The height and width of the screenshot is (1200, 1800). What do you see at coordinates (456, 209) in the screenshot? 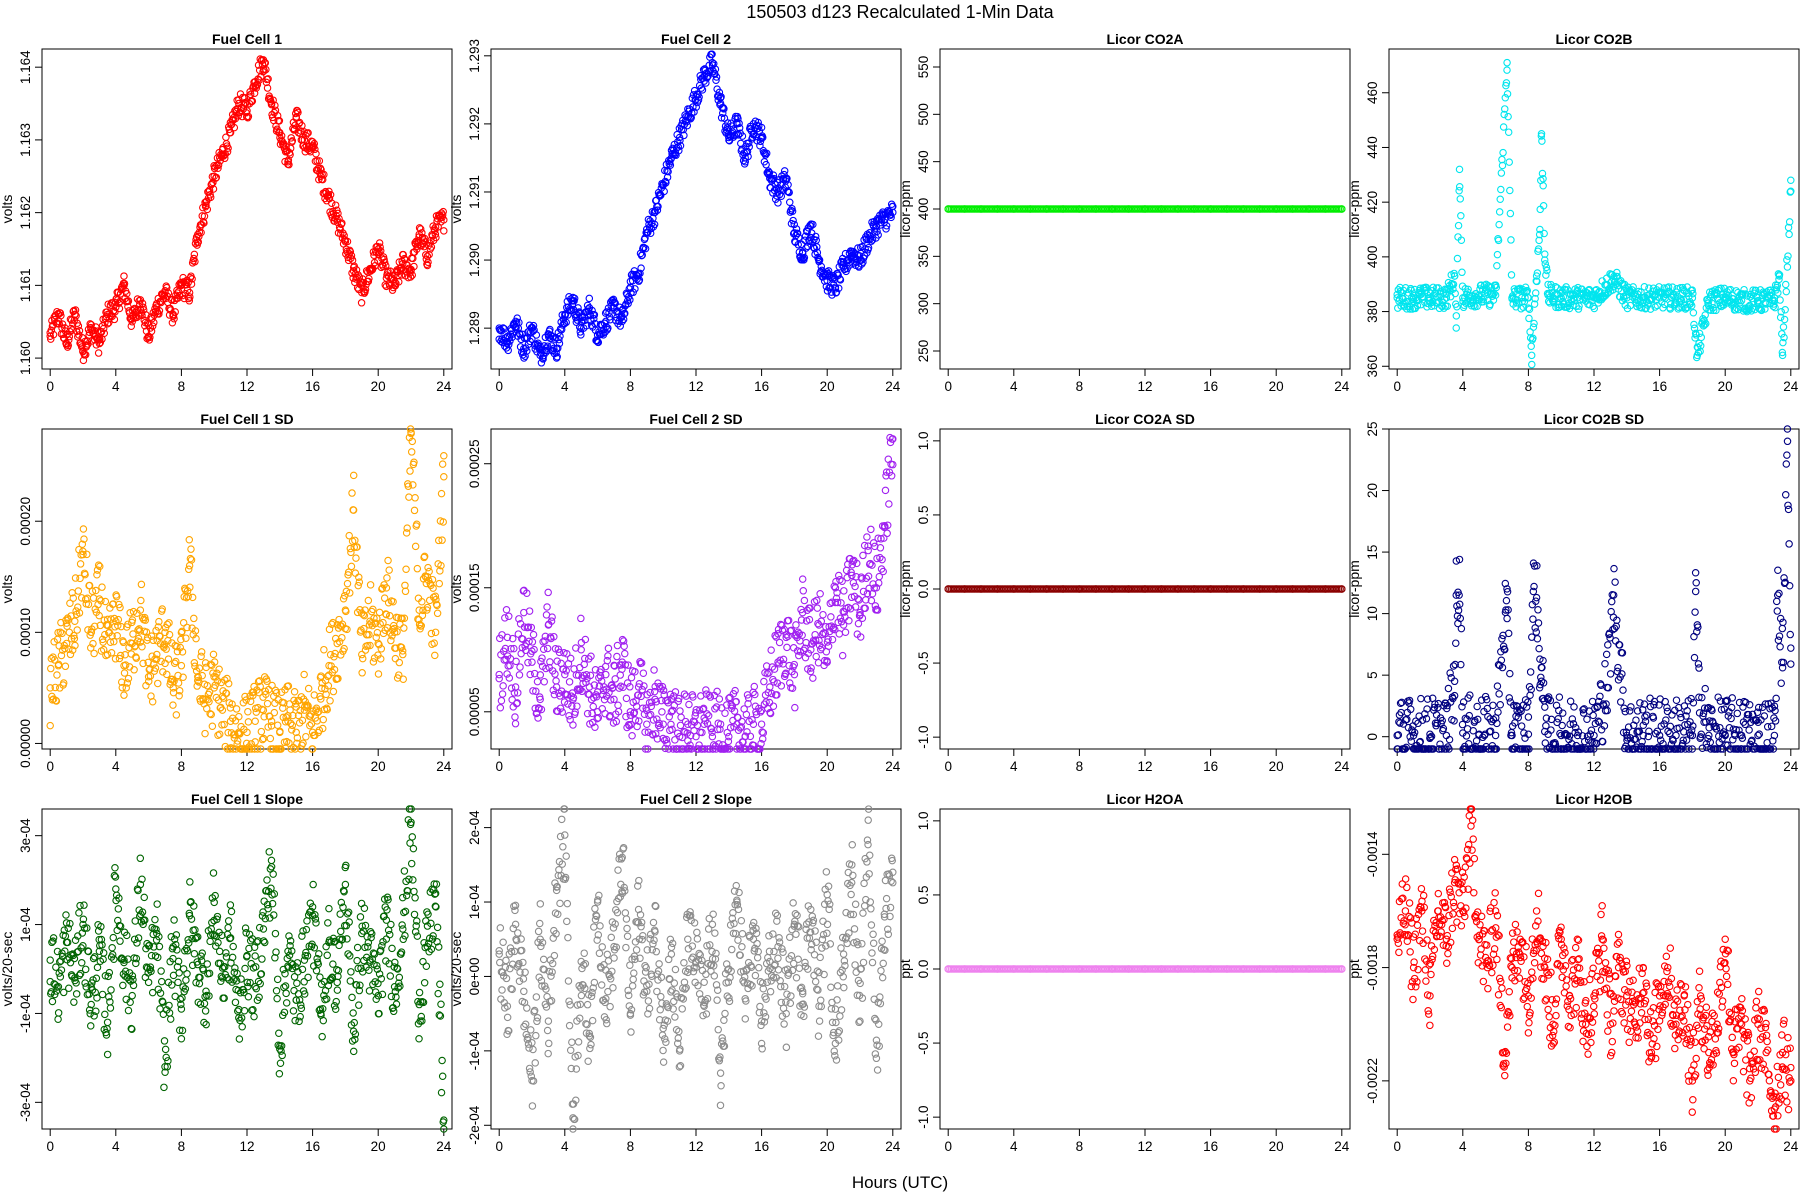
I see `fuel-cell-2-y-axis-label: volts` at bounding box center [456, 209].